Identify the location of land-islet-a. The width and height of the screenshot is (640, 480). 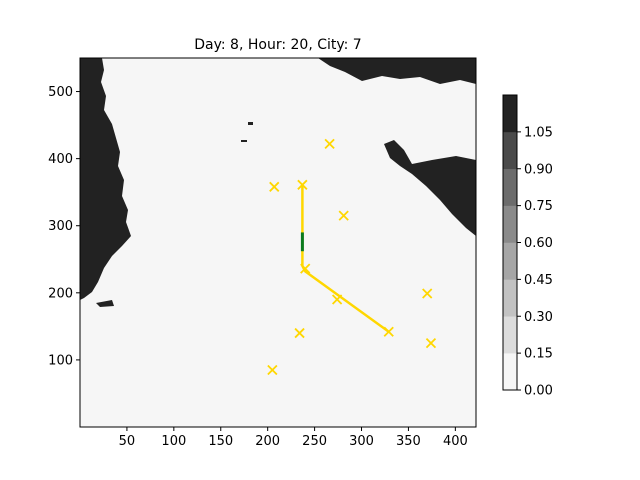
(244, 141).